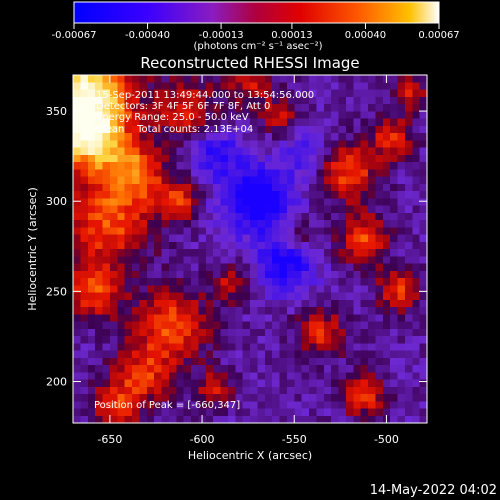 This screenshot has width=500, height=500. What do you see at coordinates (249, 63) in the screenshot?
I see `chart-title: Reconstructed RHESSI Image` at bounding box center [249, 63].